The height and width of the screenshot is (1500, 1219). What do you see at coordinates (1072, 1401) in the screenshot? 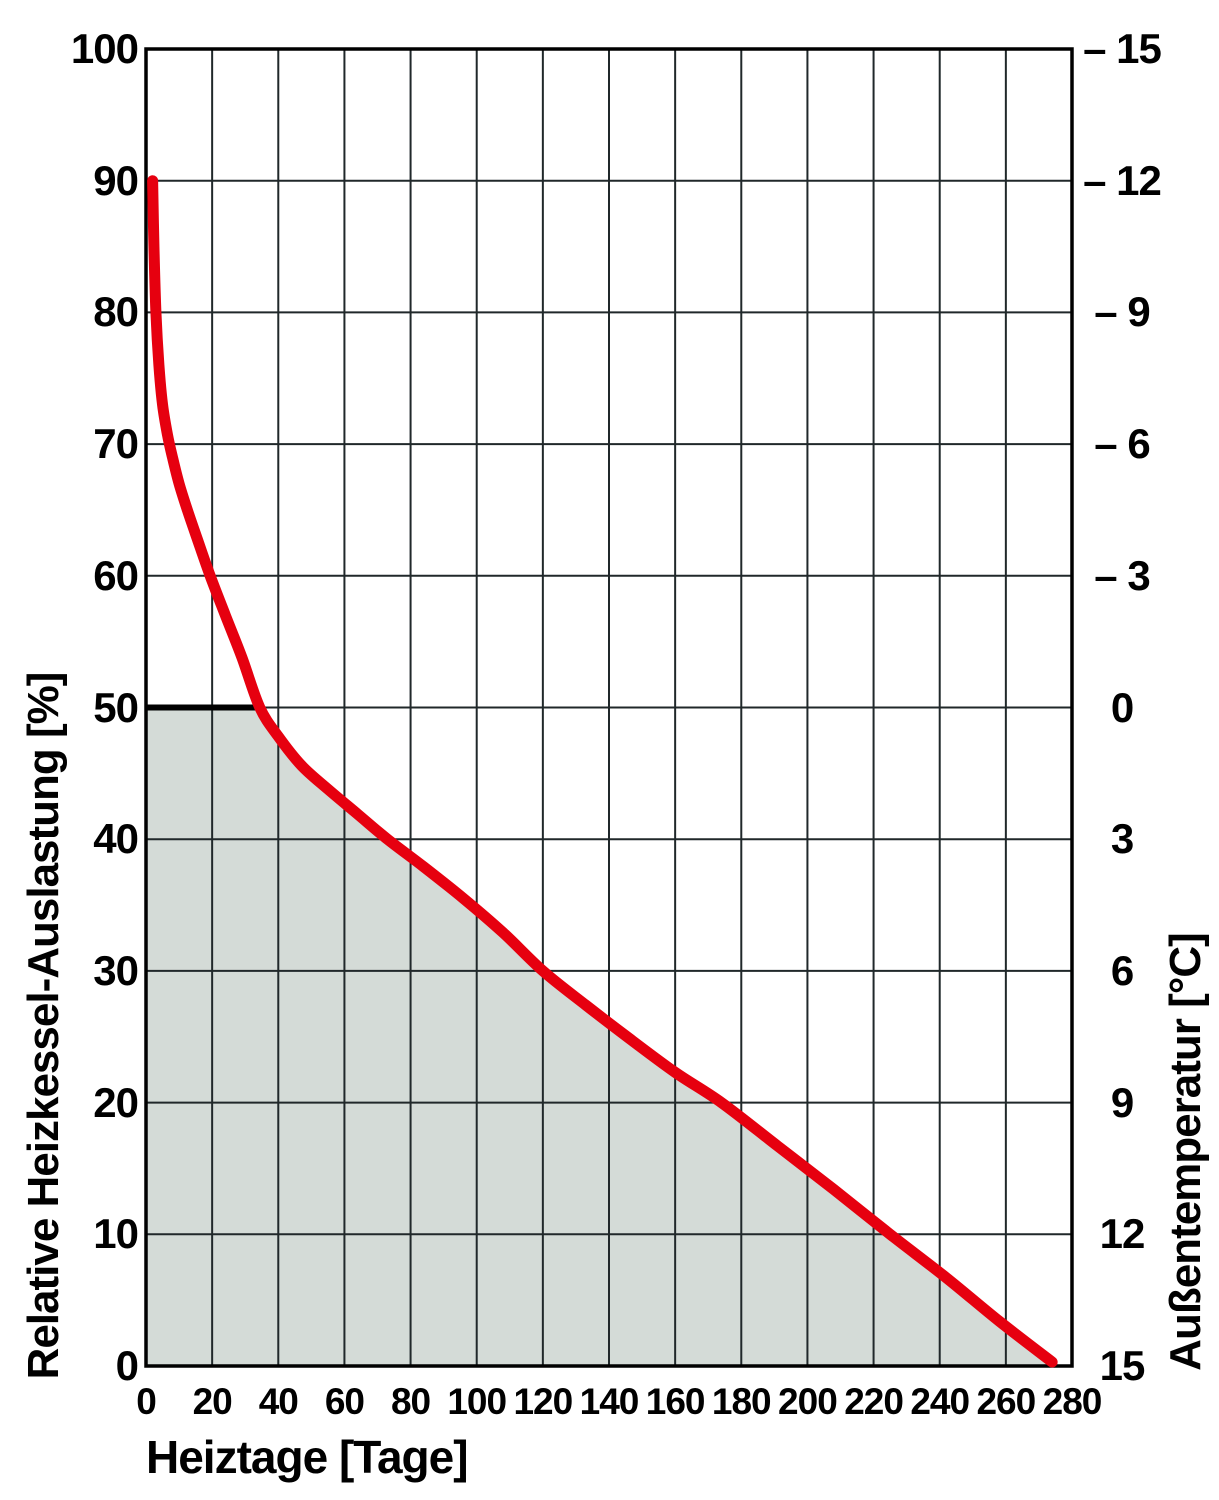
I see `x-axis-tick-label: 280` at bounding box center [1072, 1401].